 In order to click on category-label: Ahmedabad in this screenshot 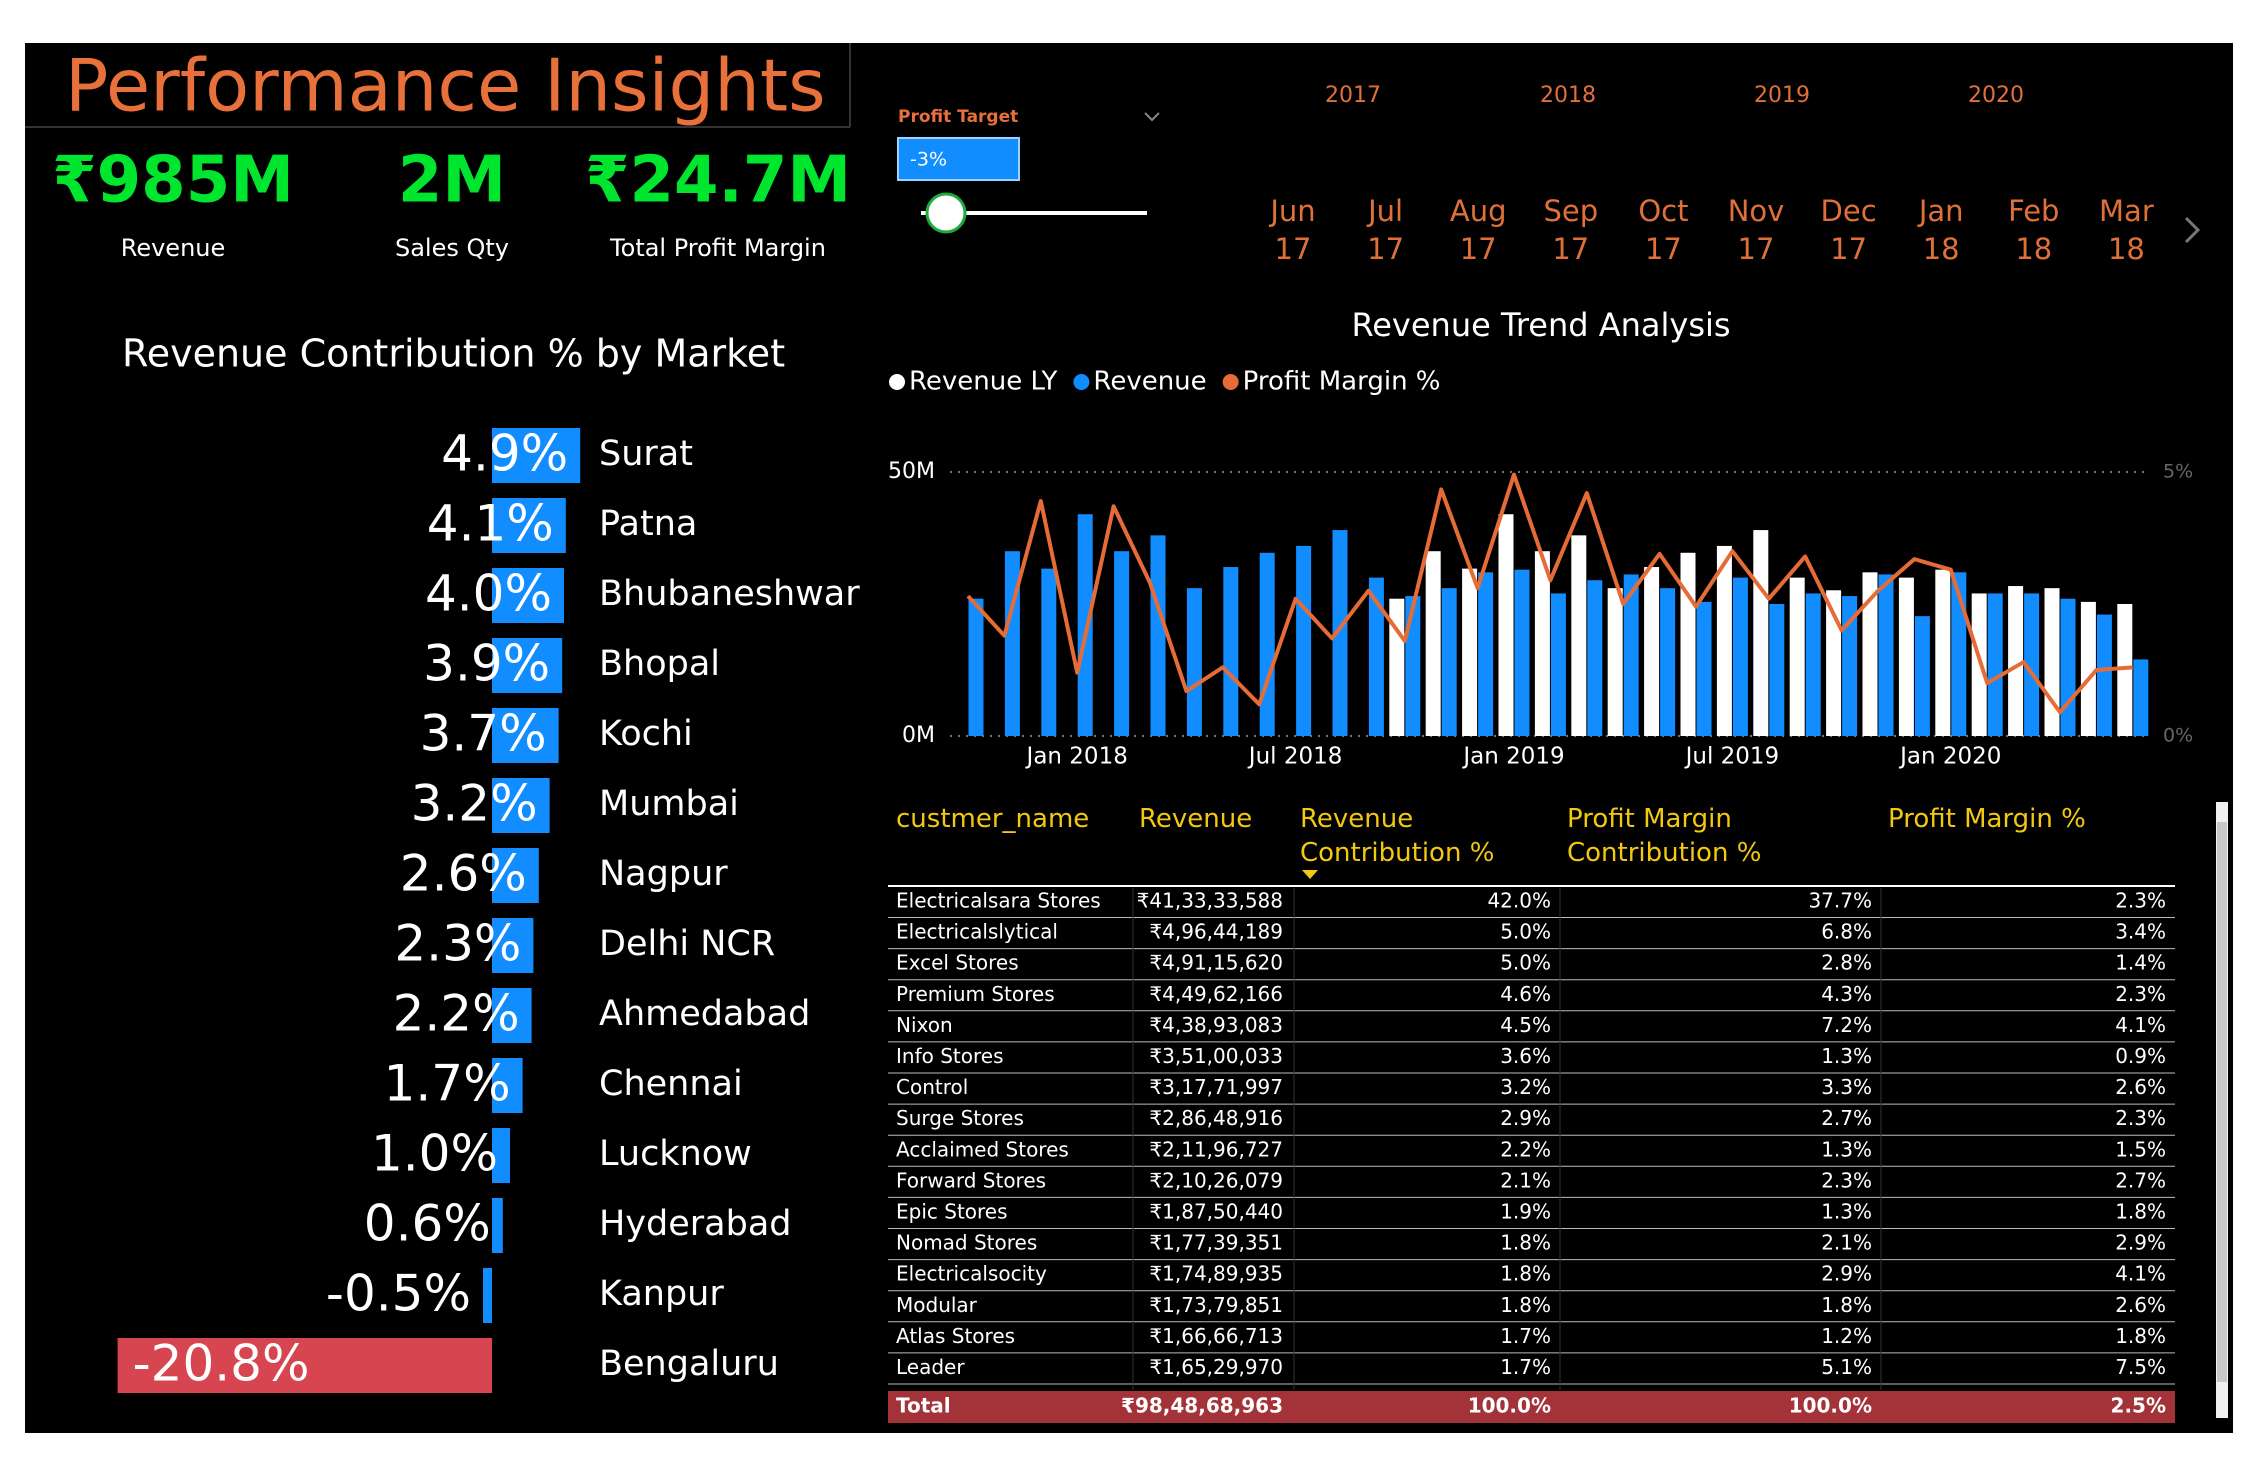, I will do `click(704, 1014)`.